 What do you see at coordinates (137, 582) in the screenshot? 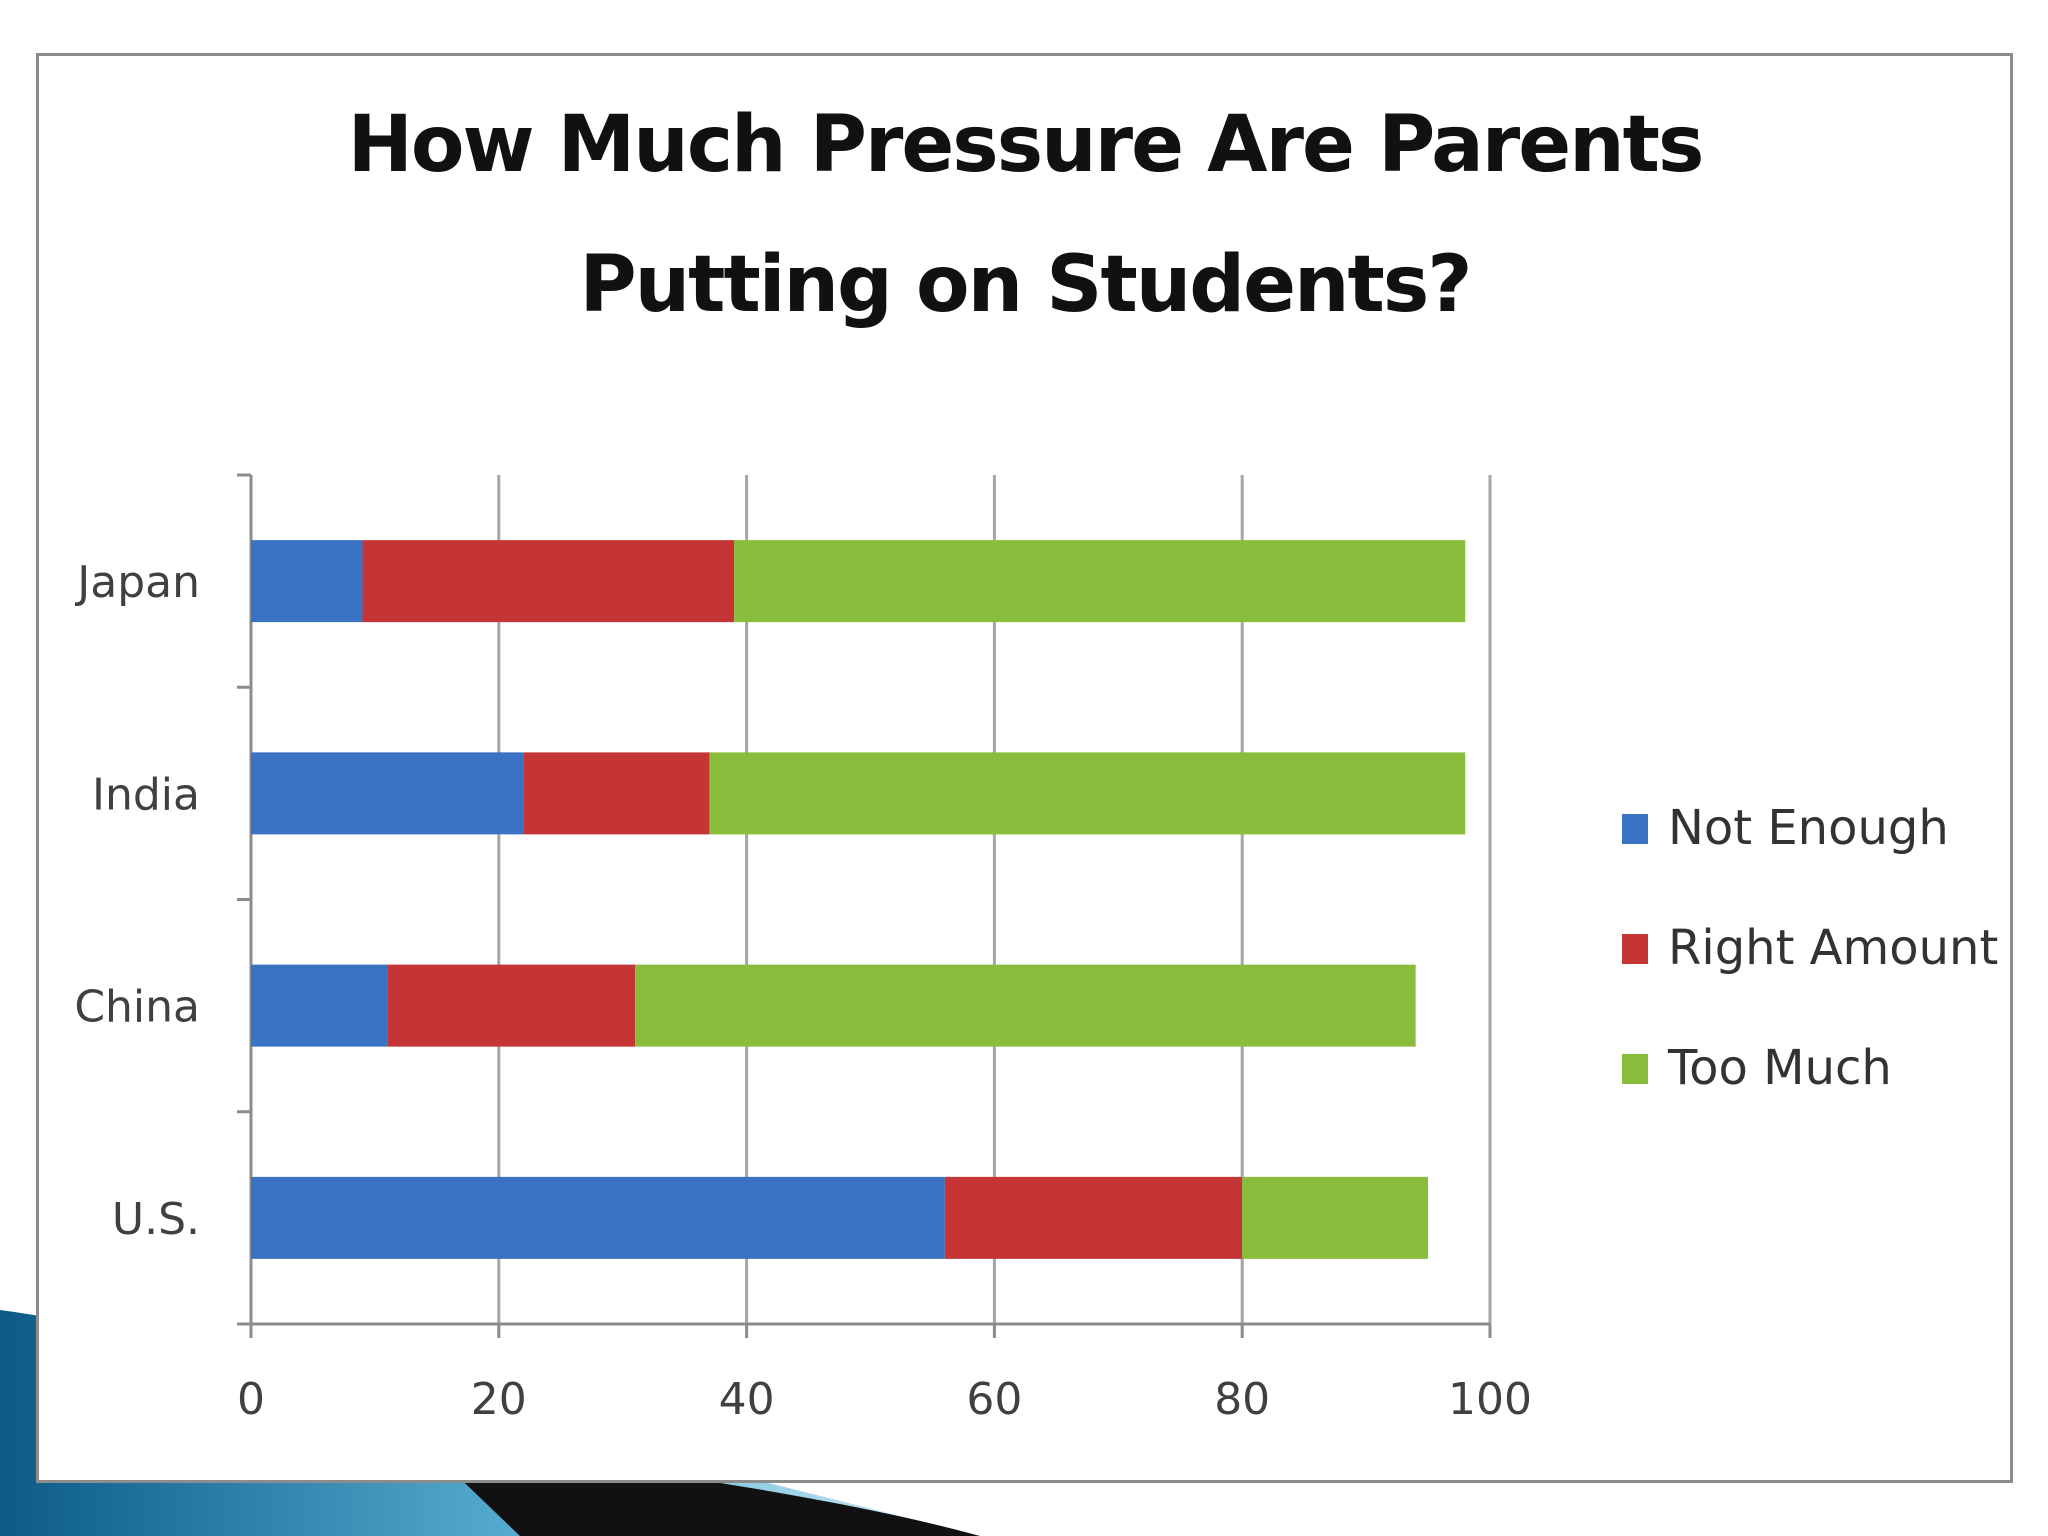
I see `y-category-label: Japan` at bounding box center [137, 582].